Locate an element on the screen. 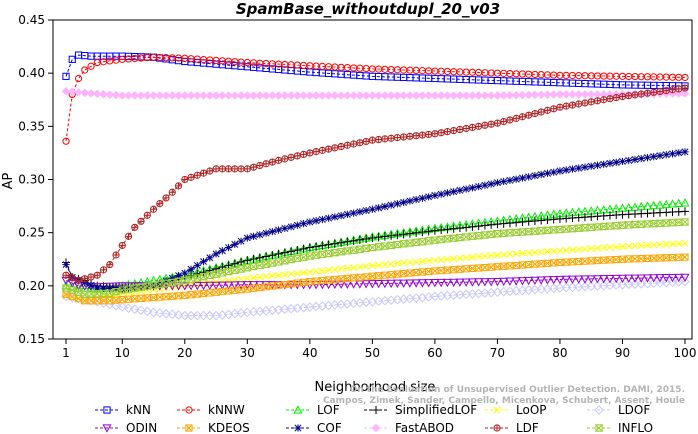  legend-item-kdeos: KDEOS is located at coordinates (213, 427).